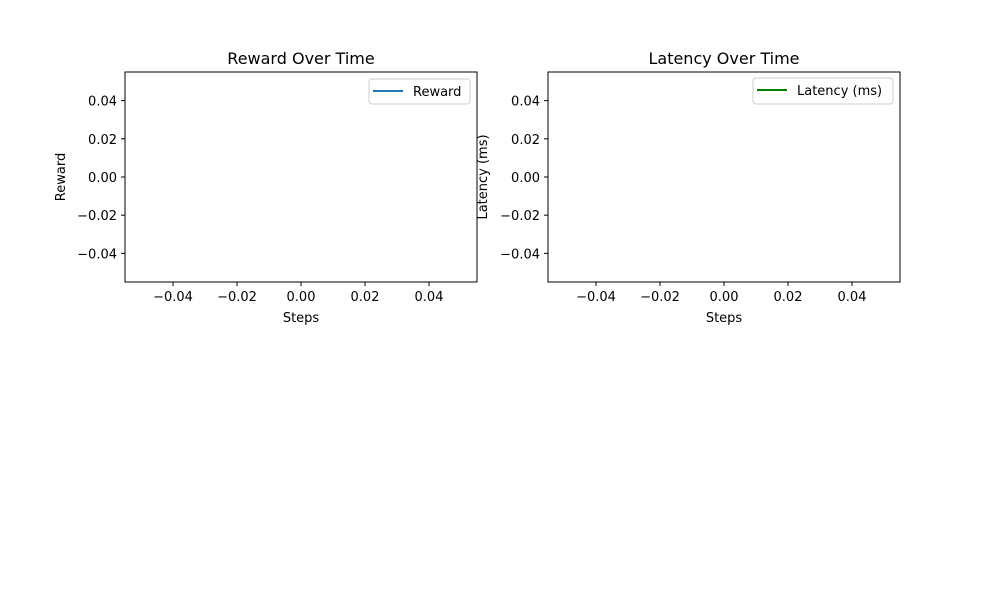 Image resolution: width=1000 pixels, height=600 pixels. I want to click on reward-legend: Reward, so click(419, 91).